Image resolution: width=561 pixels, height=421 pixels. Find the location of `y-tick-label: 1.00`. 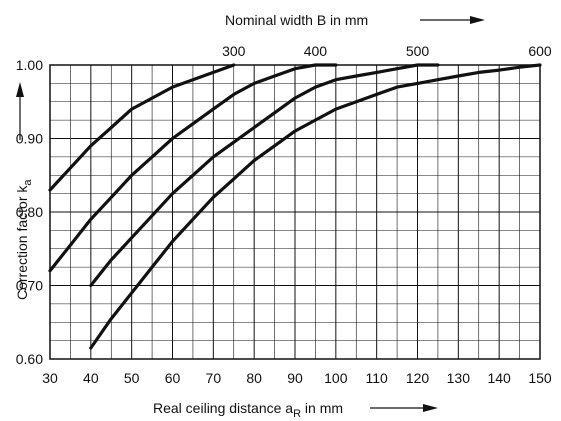

y-tick-label: 1.00 is located at coordinates (29, 65).